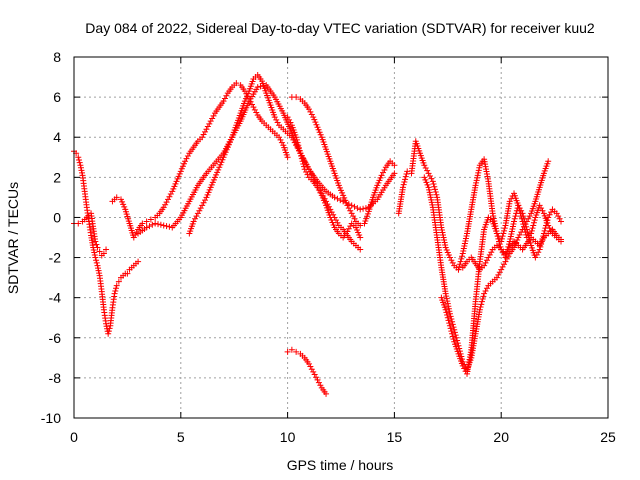 The height and width of the screenshot is (480, 640). What do you see at coordinates (13, 238) in the screenshot?
I see `y-axis-label: SDTVAR / TECUs` at bounding box center [13, 238].